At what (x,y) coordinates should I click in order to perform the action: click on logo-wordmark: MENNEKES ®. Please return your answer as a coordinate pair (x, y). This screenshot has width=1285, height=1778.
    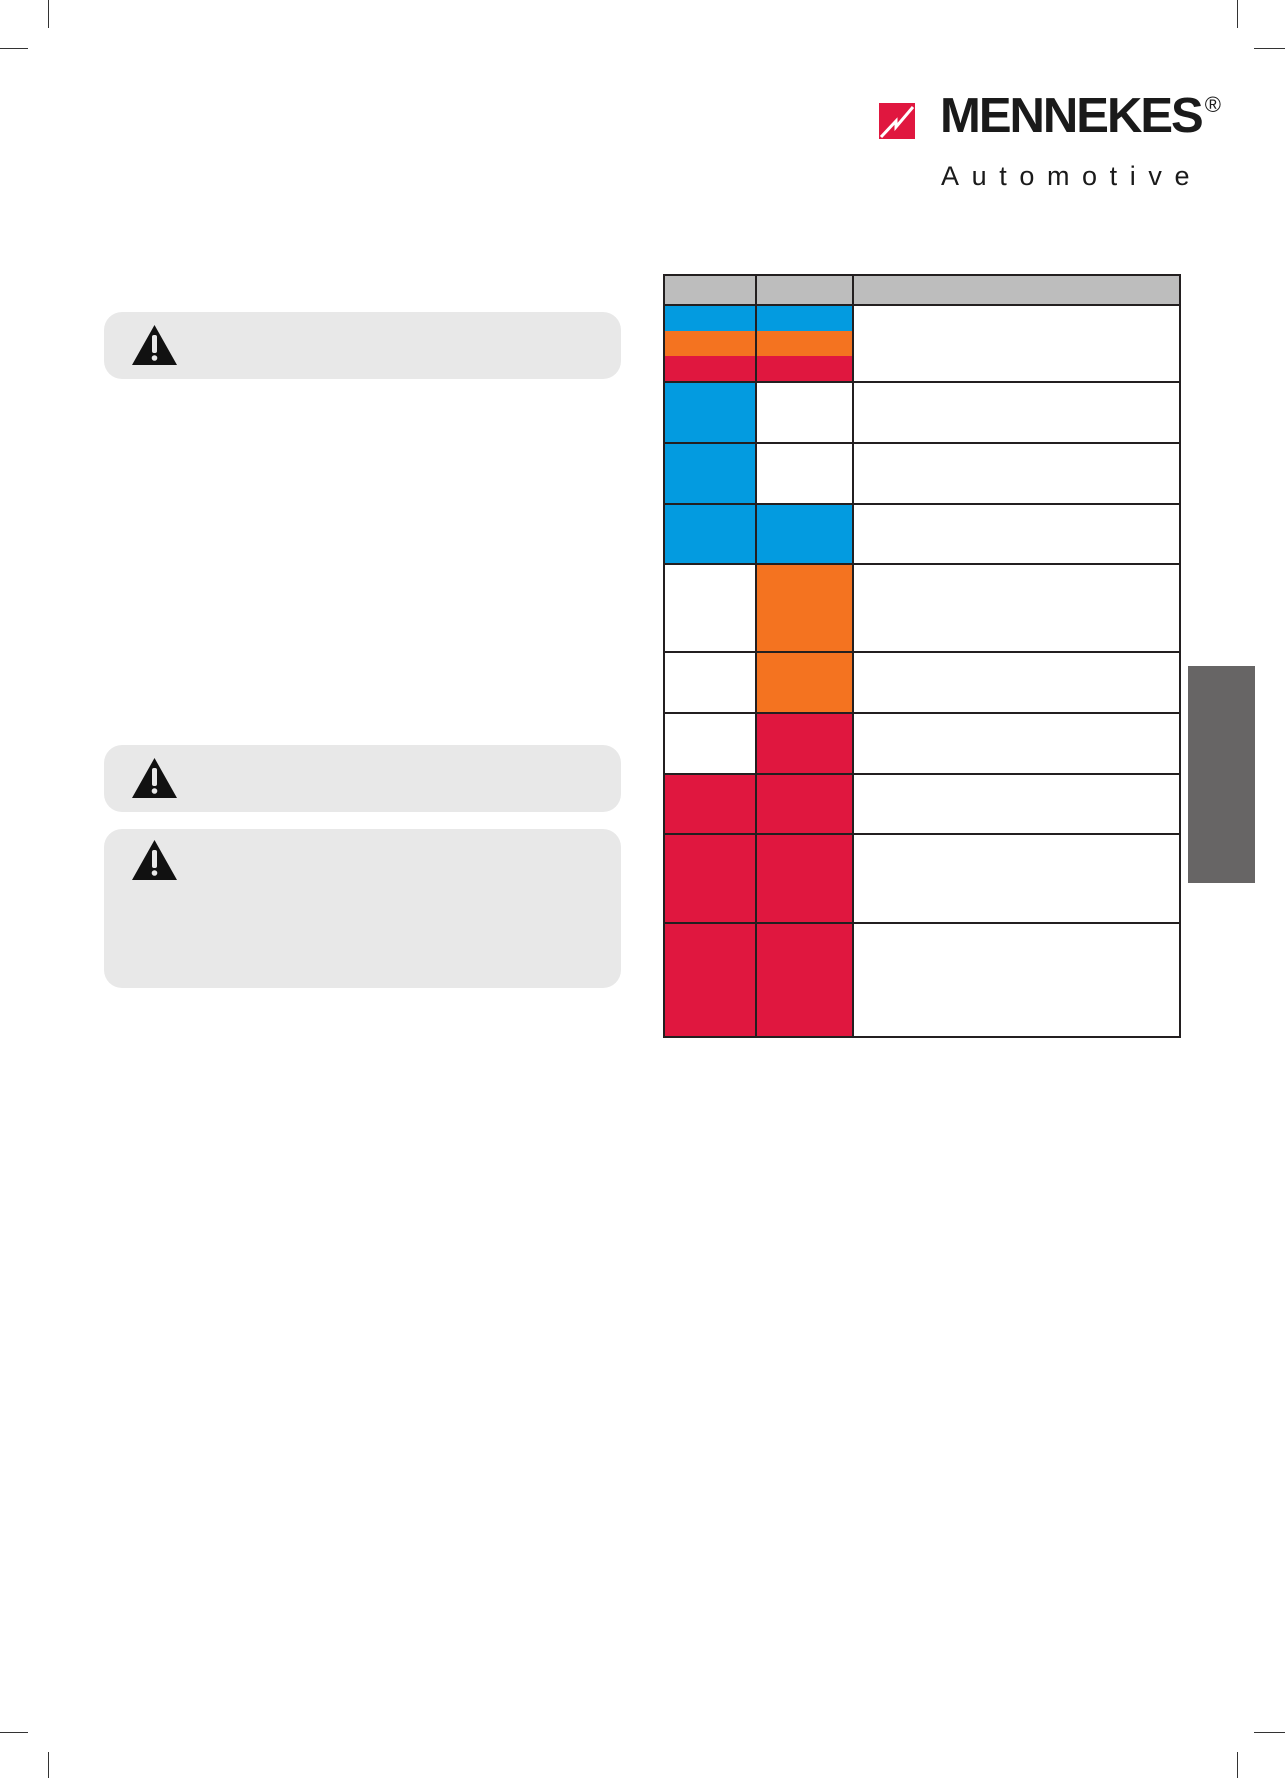
    Looking at the image, I should click on (1080, 116).